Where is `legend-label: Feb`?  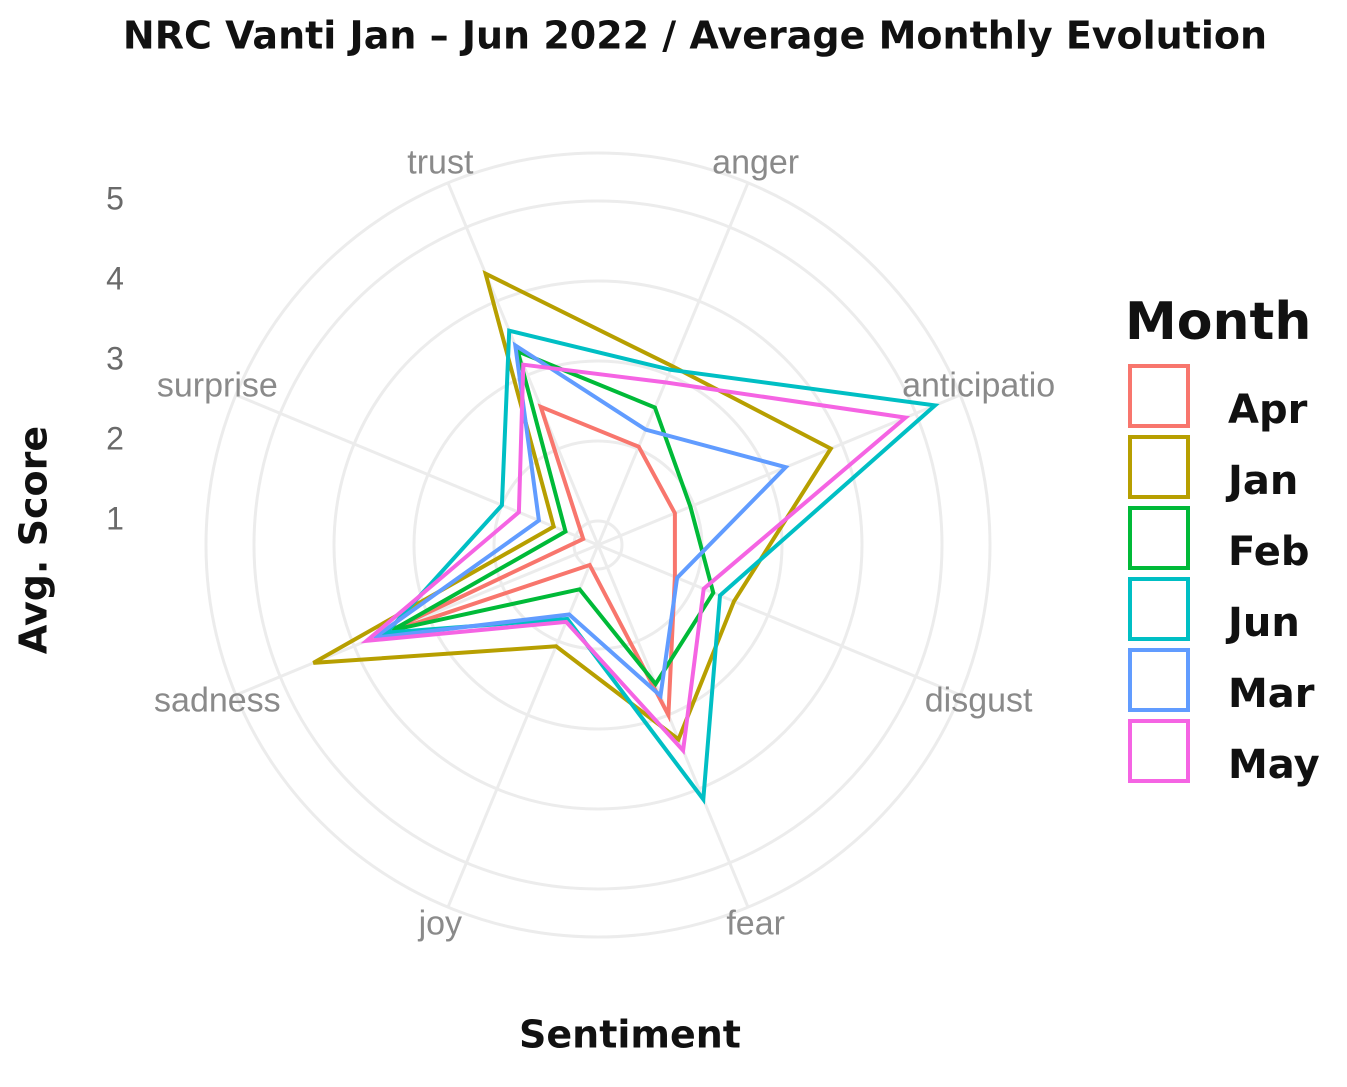 legend-label: Feb is located at coordinates (1268, 552).